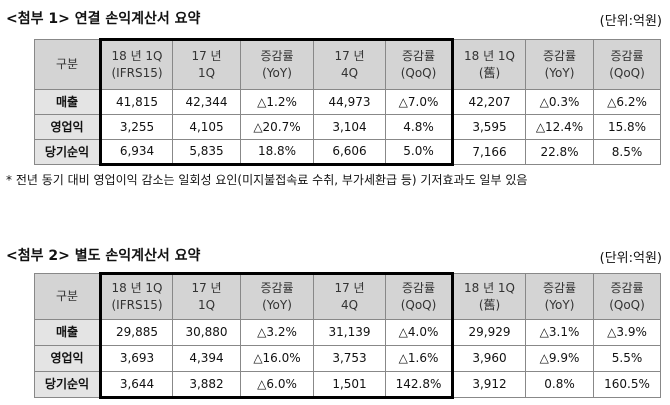  Describe the element at coordinates (559, 152) in the screenshot. I see `data-cell: 22.8%` at that location.